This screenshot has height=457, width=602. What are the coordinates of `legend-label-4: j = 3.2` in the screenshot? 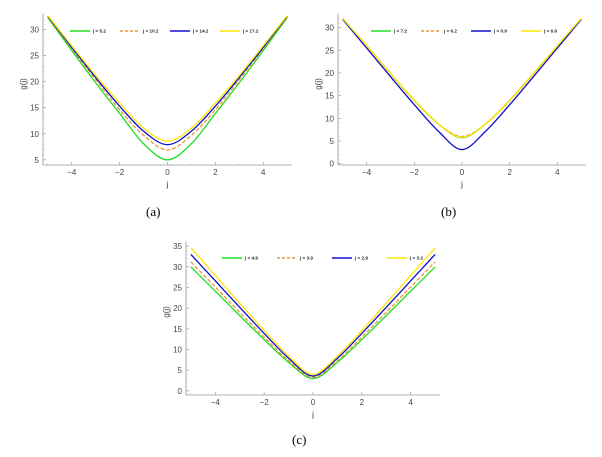 It's located at (416, 258).